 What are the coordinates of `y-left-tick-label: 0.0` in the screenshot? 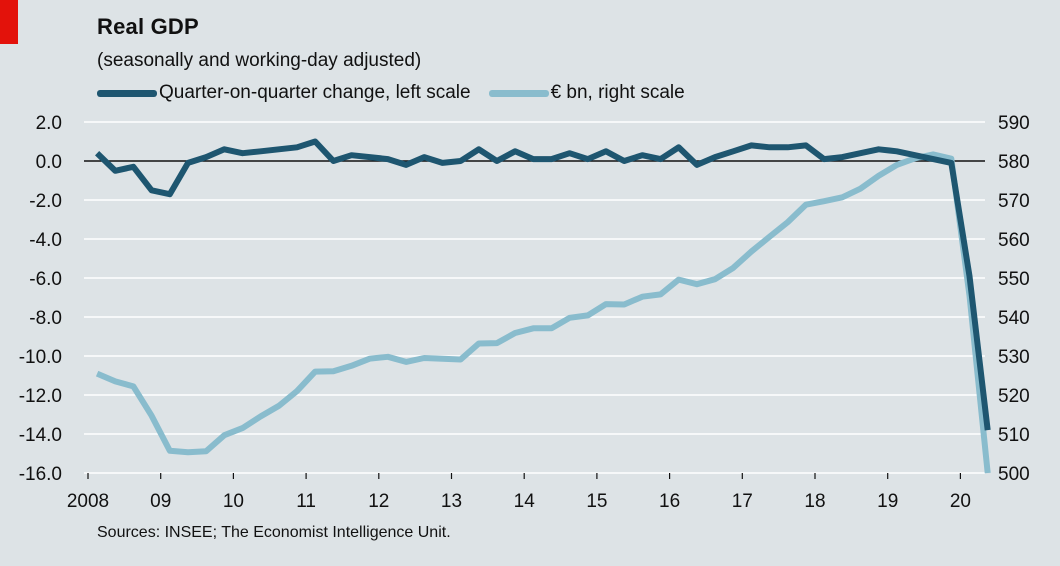 It's located at (49, 162).